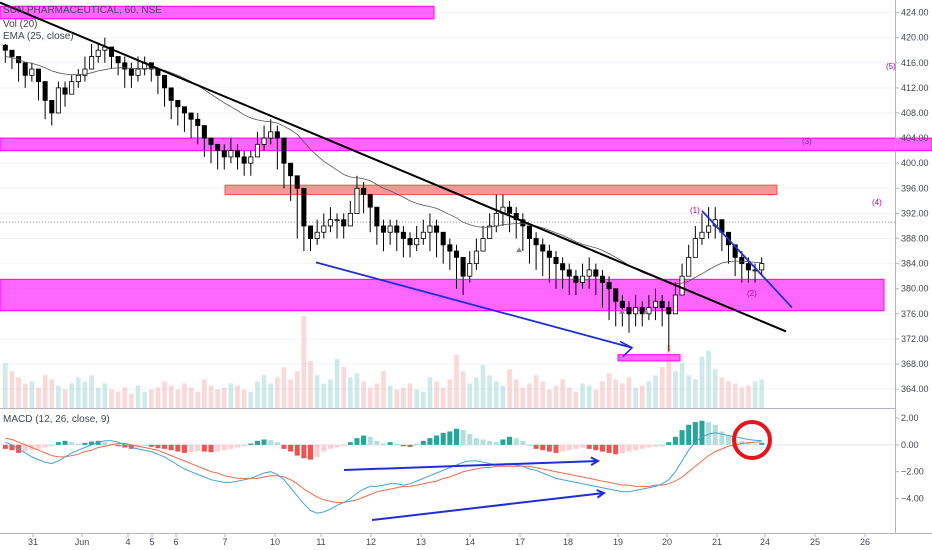  What do you see at coordinates (915, 188) in the screenshot?
I see `price-tick-label: 396.00` at bounding box center [915, 188].